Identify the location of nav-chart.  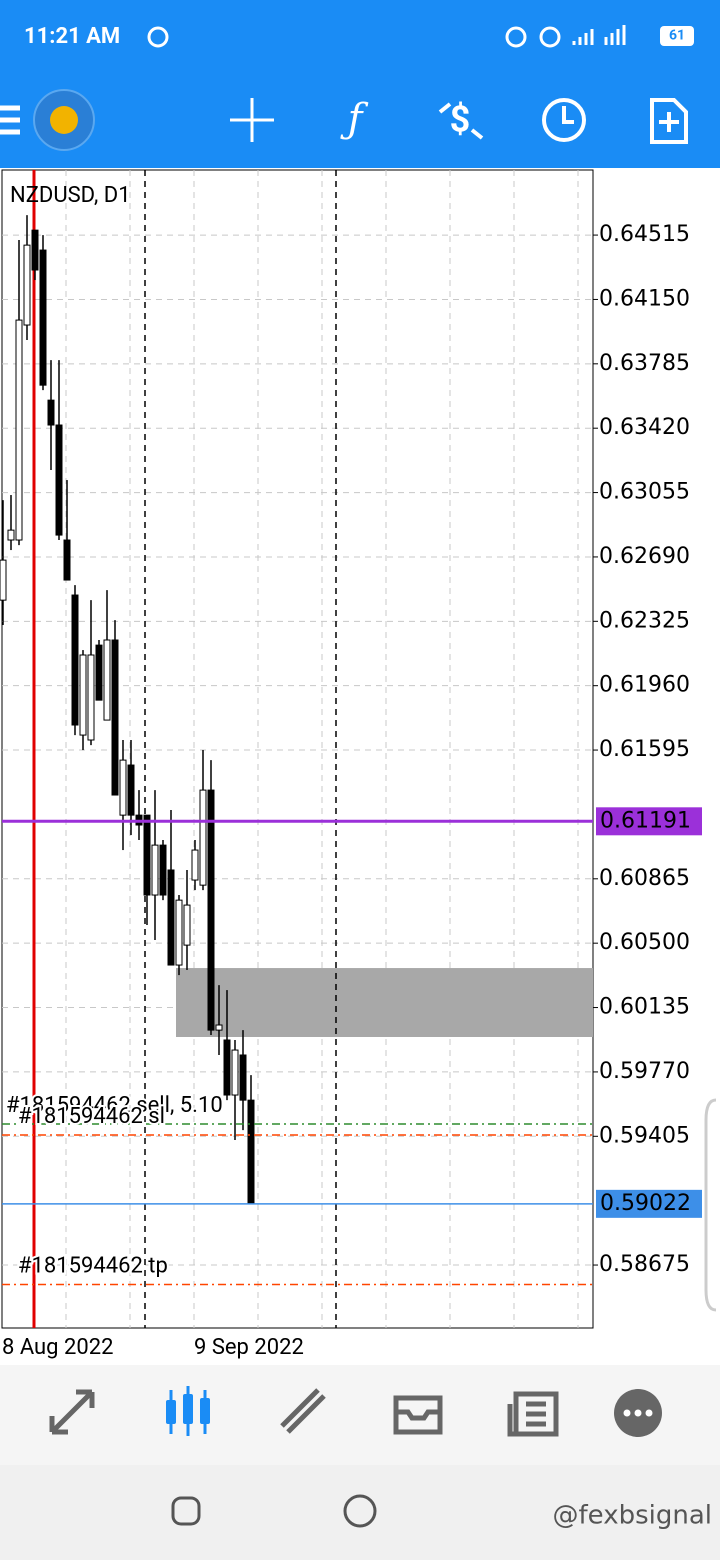
(188, 1411).